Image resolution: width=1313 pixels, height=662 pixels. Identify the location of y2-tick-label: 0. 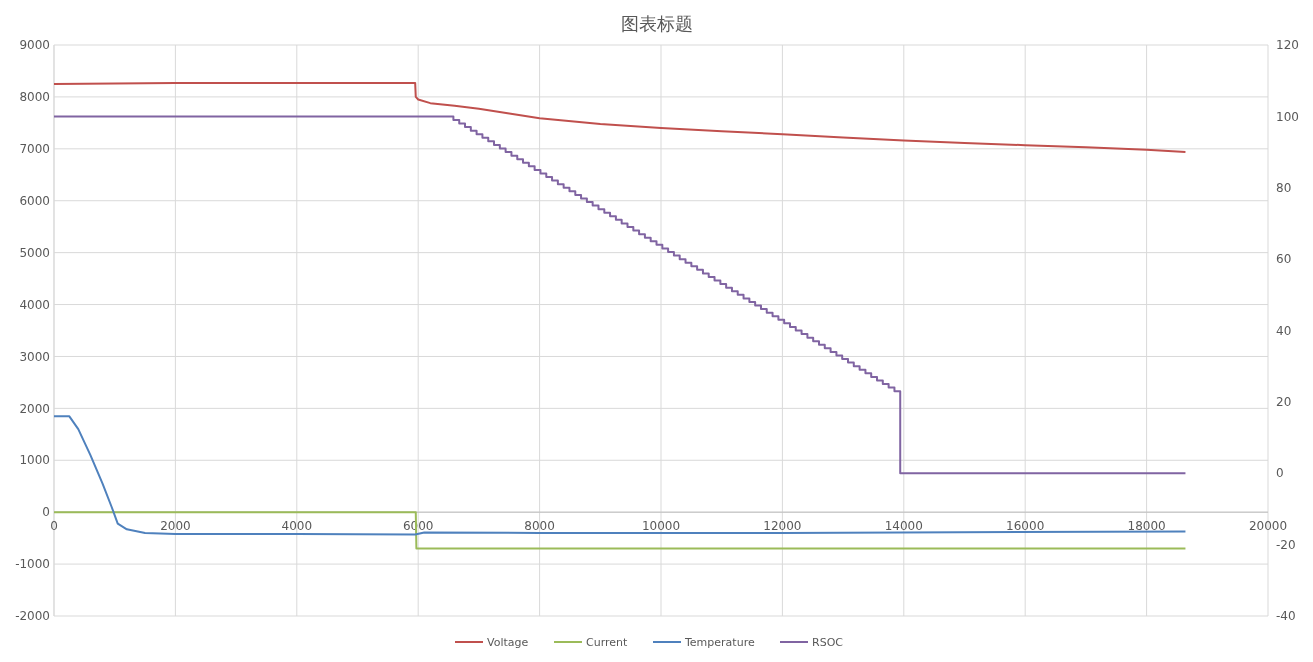
(1280, 473).